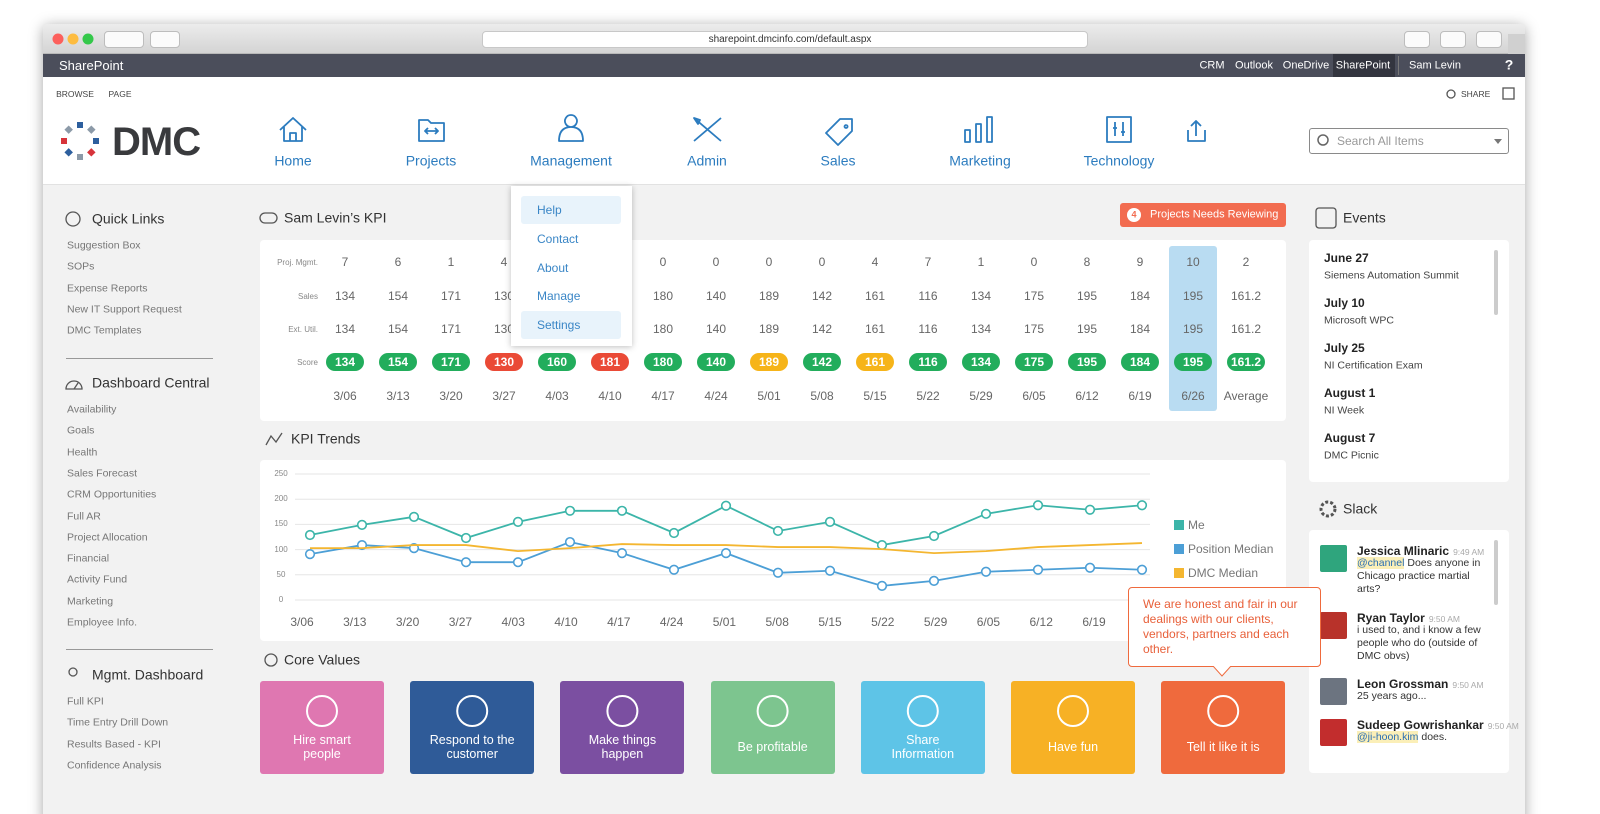 The height and width of the screenshot is (814, 1600). I want to click on score-value: 160, so click(557, 361).